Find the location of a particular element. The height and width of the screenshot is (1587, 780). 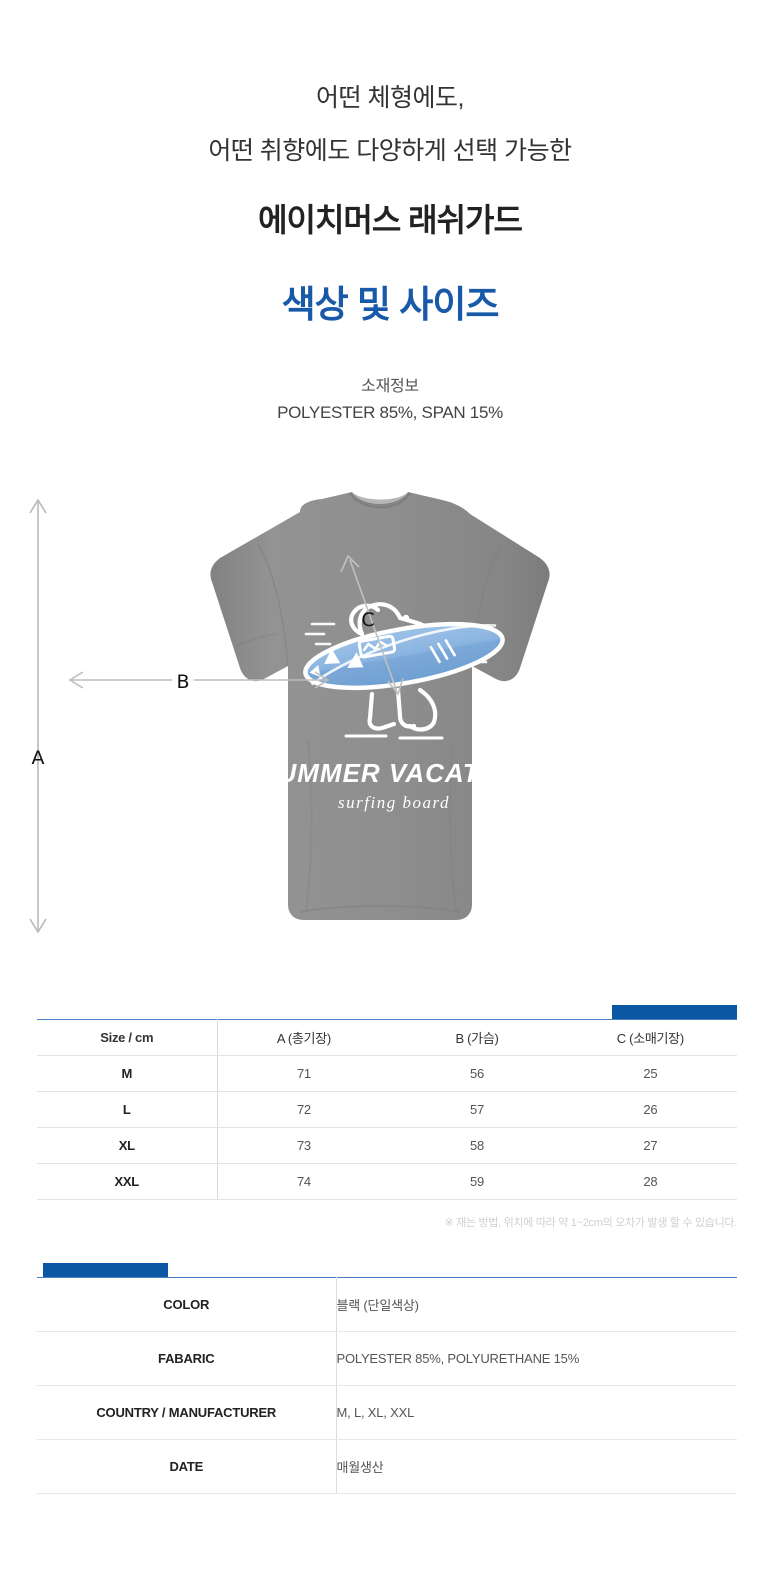

size-cell-a: 73 is located at coordinates (304, 1145).